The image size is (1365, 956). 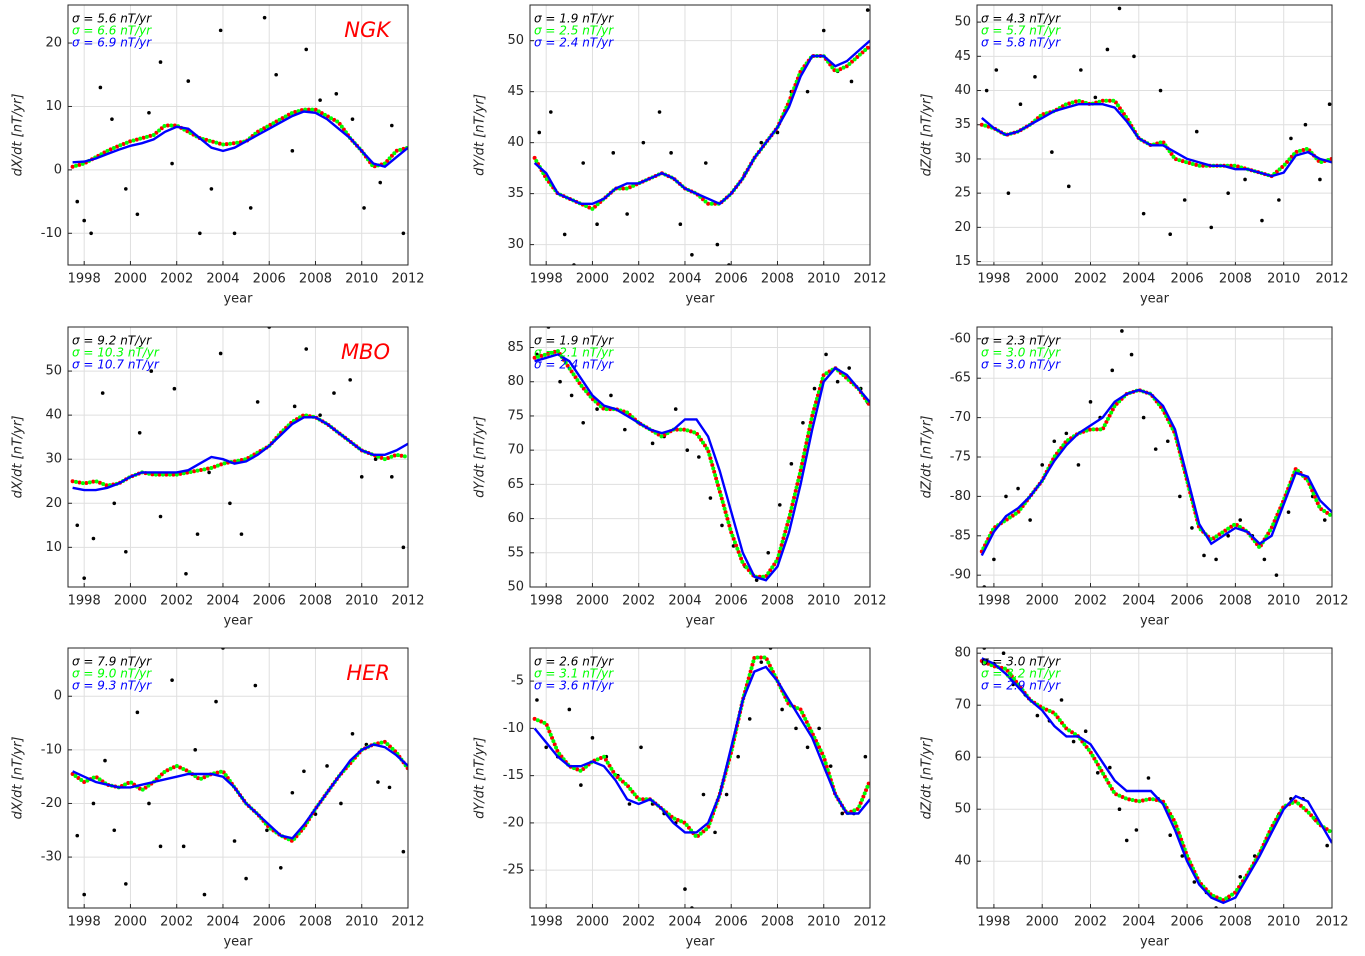 What do you see at coordinates (960, 417) in the screenshot?
I see `y-tick-label: -70` at bounding box center [960, 417].